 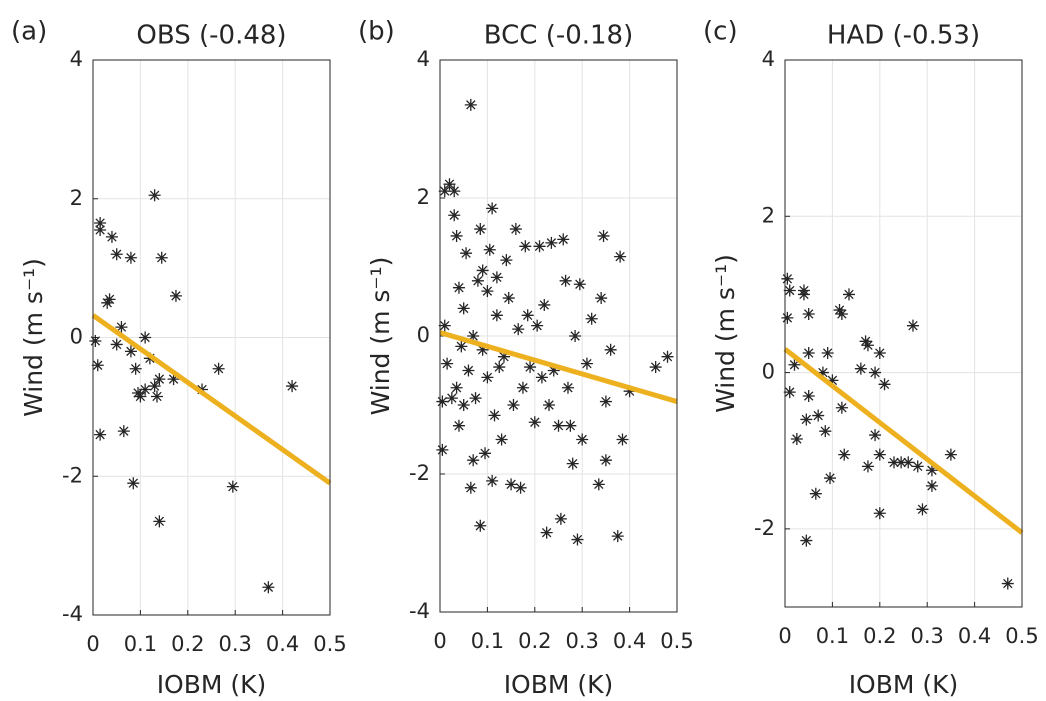 What do you see at coordinates (903, 36) in the screenshot?
I see `chart-title: HAD (-0.53)` at bounding box center [903, 36].